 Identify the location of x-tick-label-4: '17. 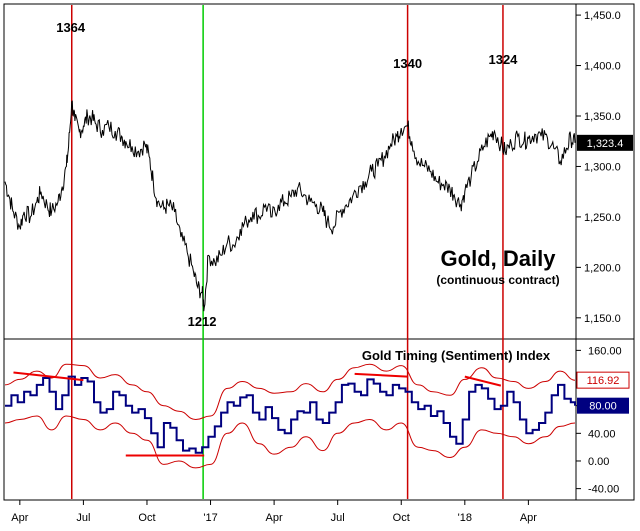
(210, 518).